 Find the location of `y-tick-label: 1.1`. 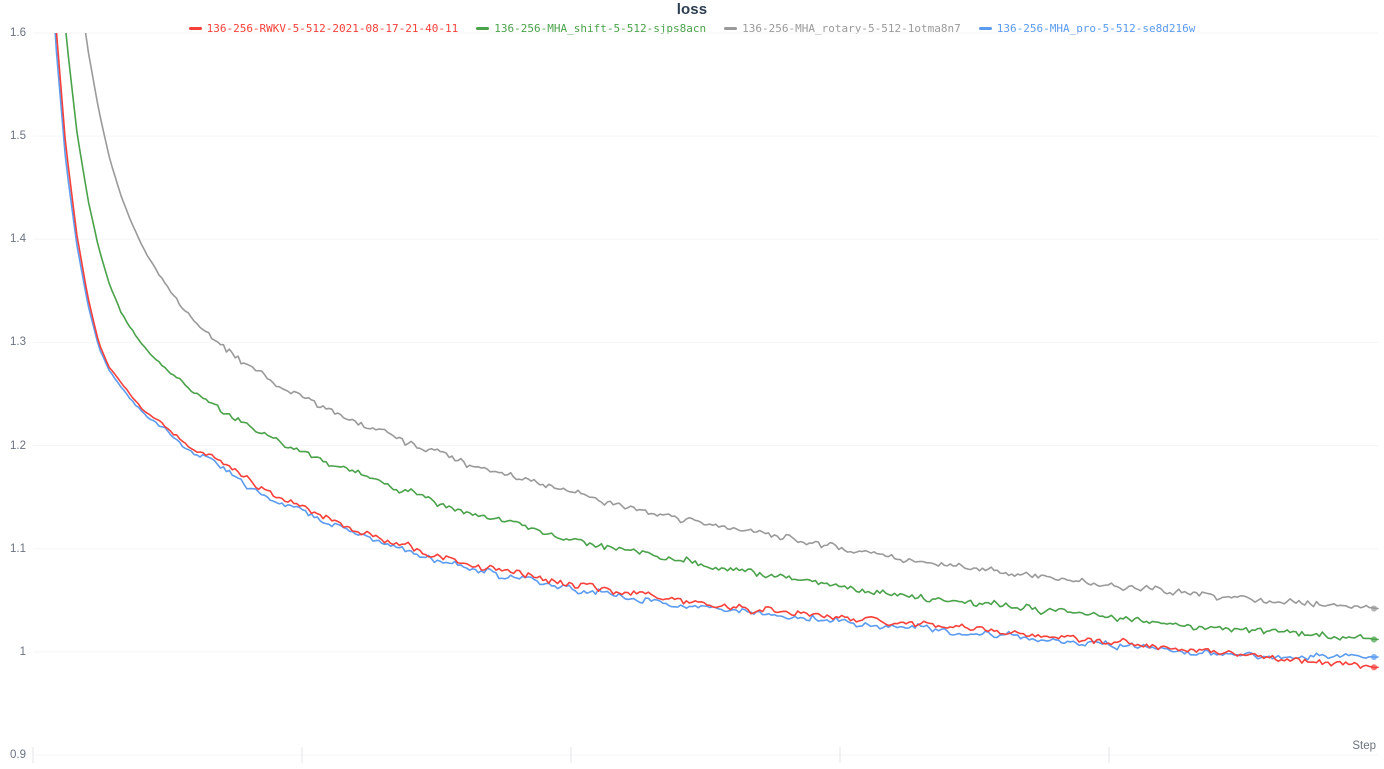

y-tick-label: 1.1 is located at coordinates (18, 548).